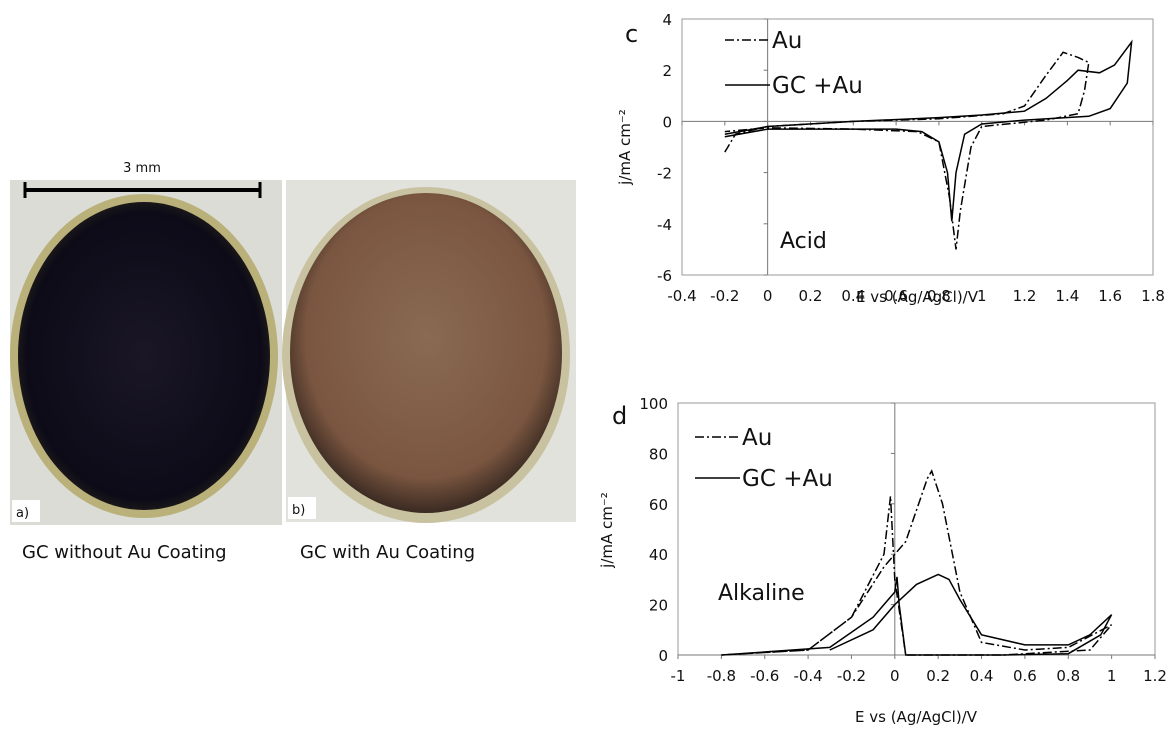 This screenshot has height=737, width=1169. Describe the element at coordinates (667, 71) in the screenshot. I see `y-tick-label: 2` at that location.